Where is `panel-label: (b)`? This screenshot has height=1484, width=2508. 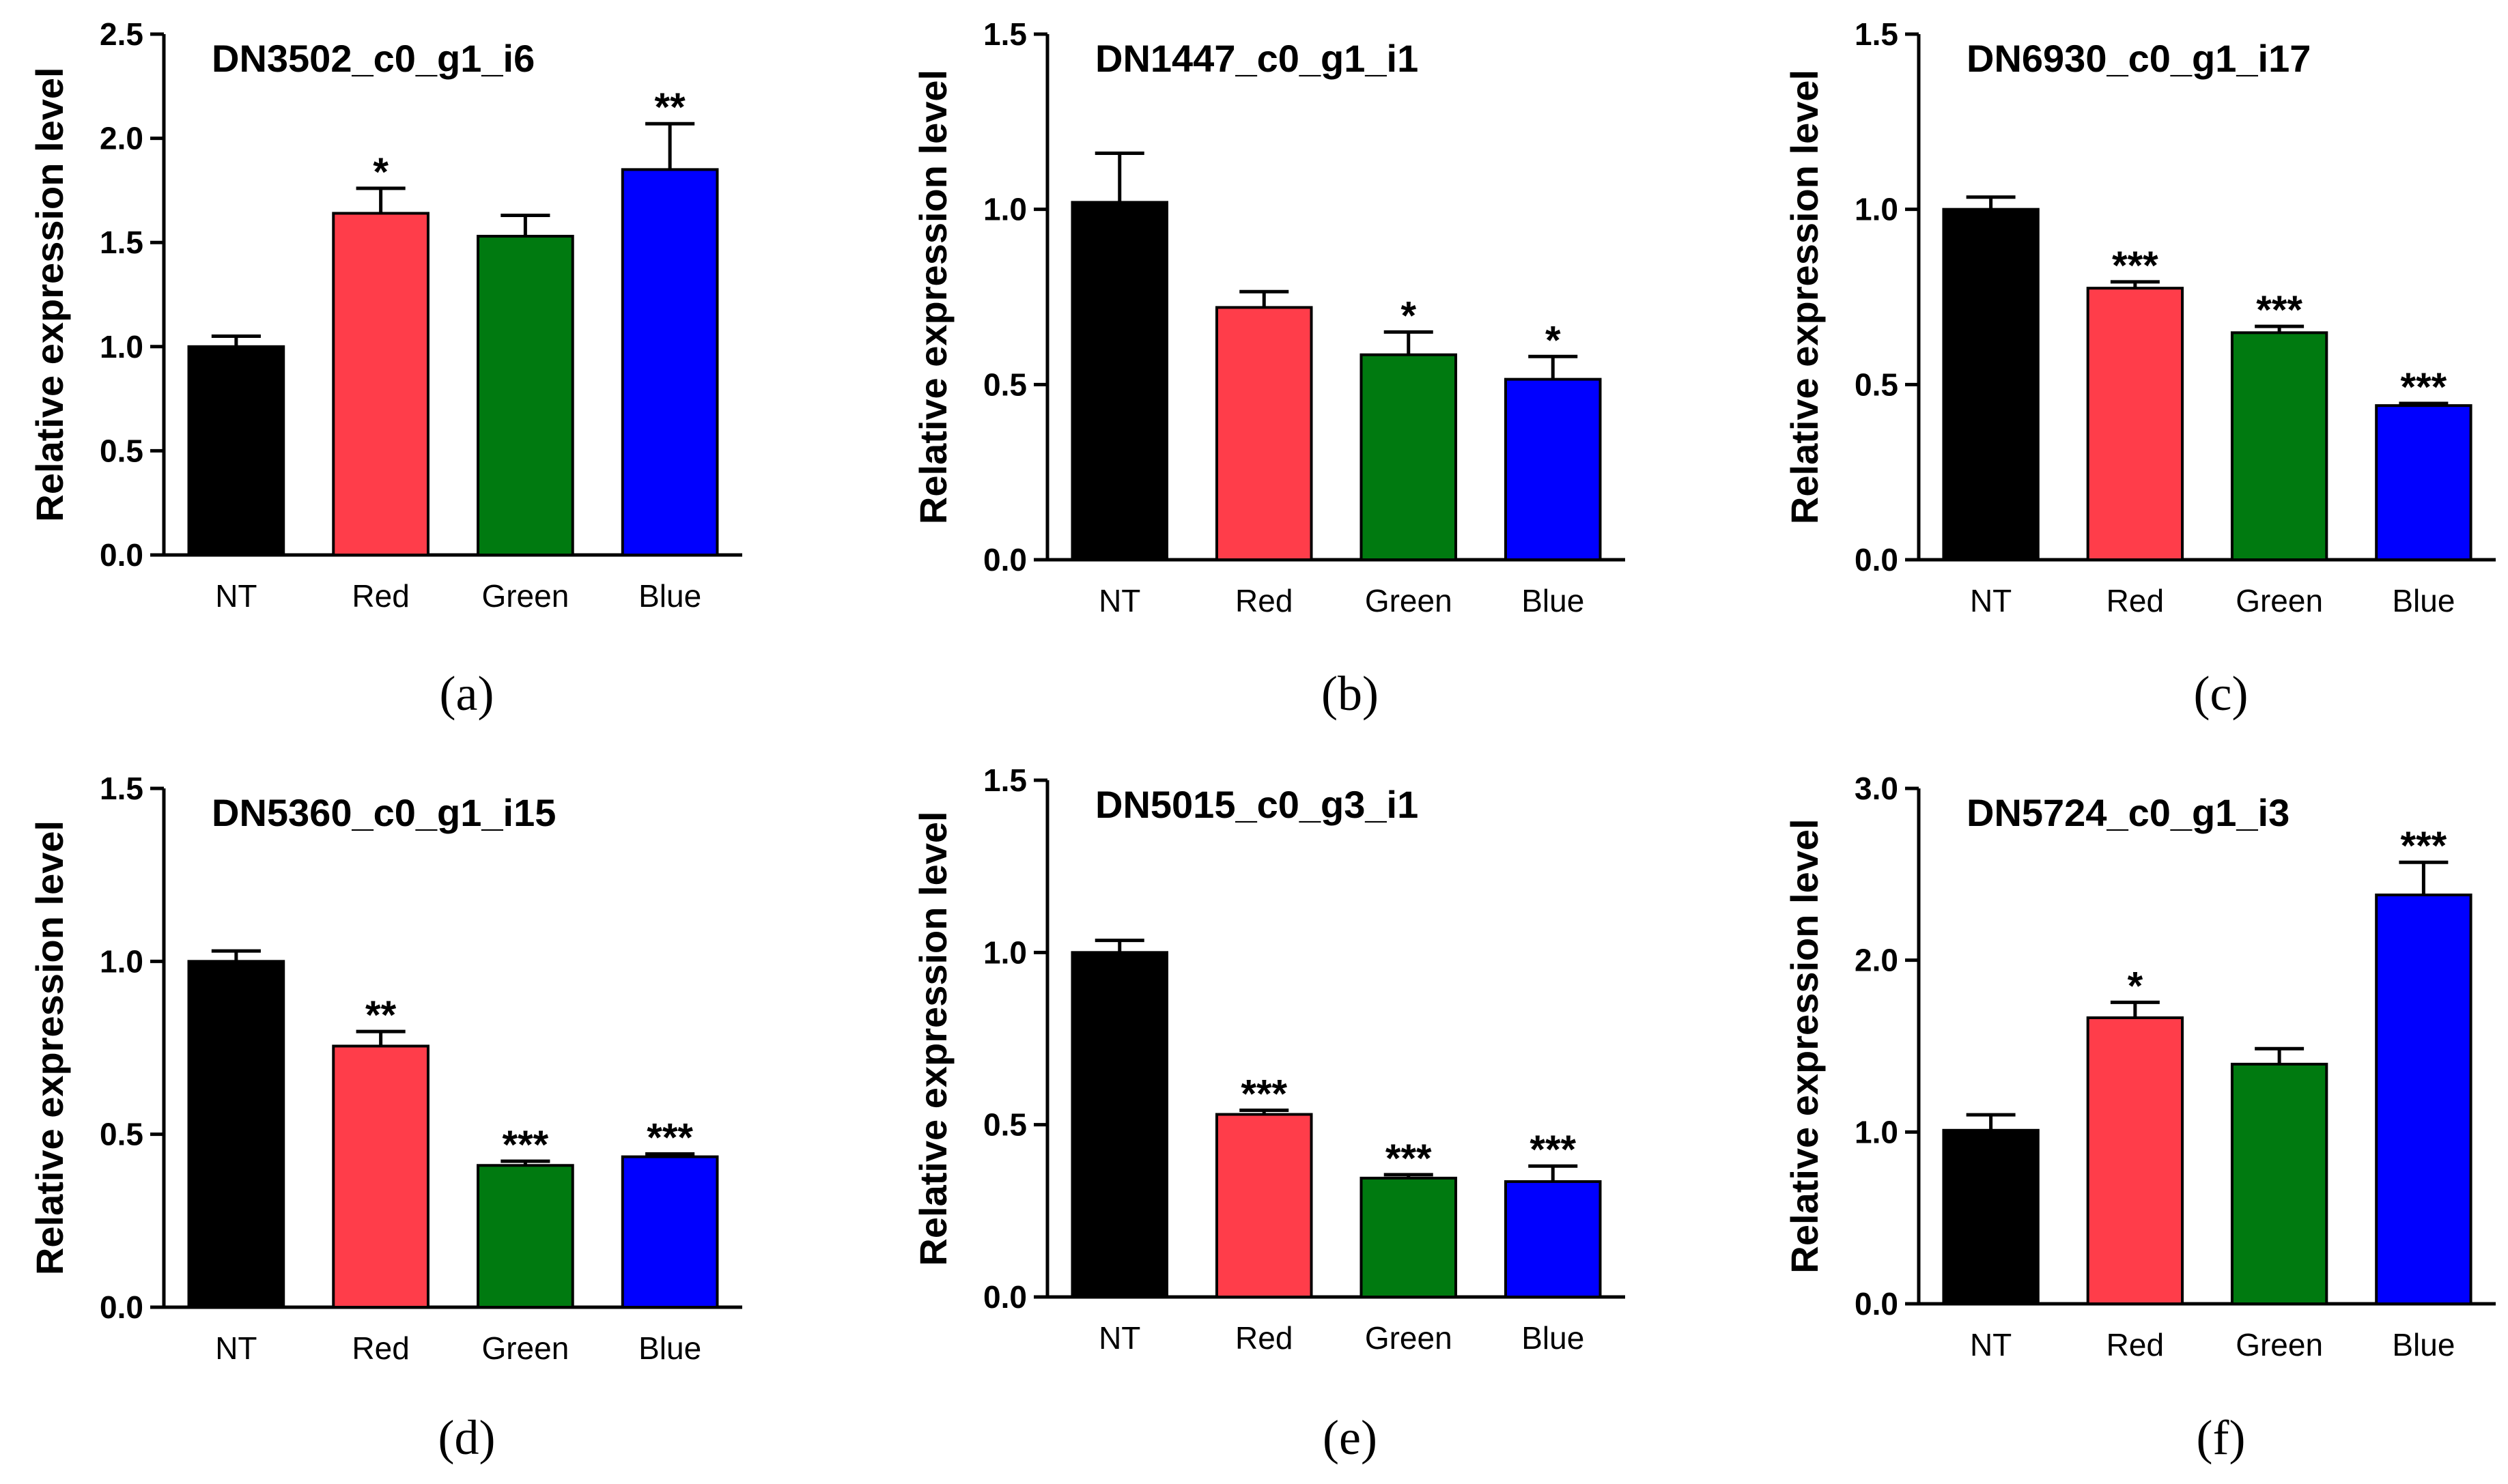 panel-label: (b) is located at coordinates (1350, 693).